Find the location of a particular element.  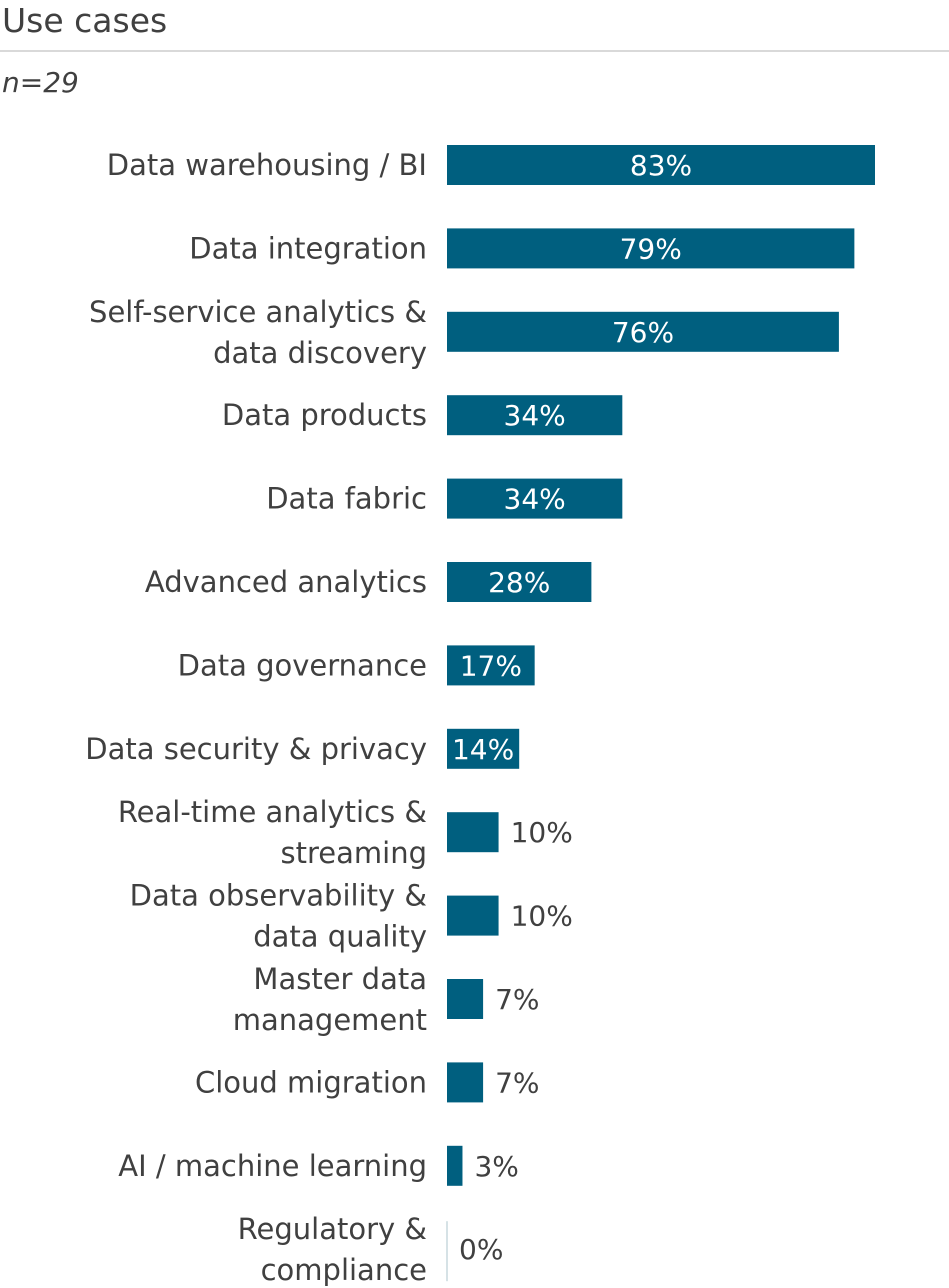

value-label: 83% is located at coordinates (661, 165).